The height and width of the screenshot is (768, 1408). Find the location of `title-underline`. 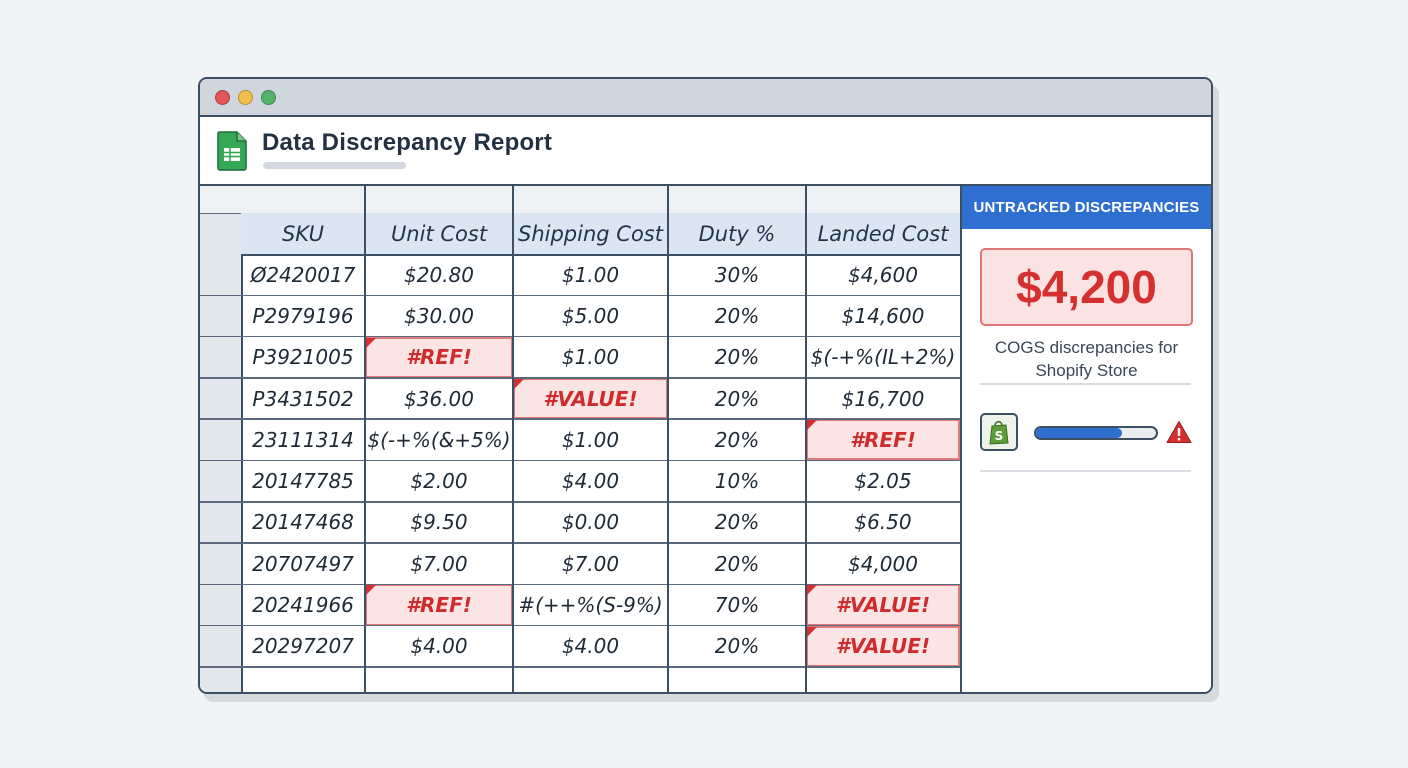

title-underline is located at coordinates (334, 165).